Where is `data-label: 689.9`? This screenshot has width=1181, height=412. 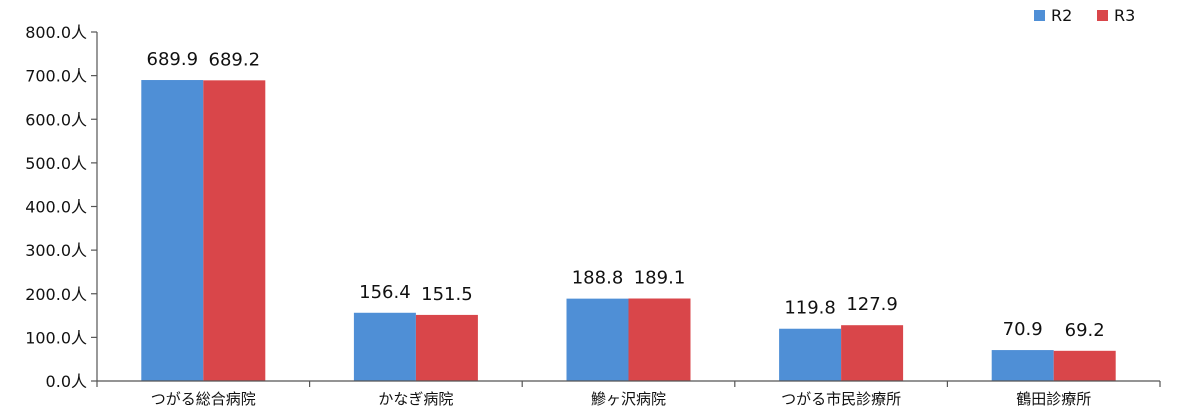
data-label: 689.9 is located at coordinates (173, 59).